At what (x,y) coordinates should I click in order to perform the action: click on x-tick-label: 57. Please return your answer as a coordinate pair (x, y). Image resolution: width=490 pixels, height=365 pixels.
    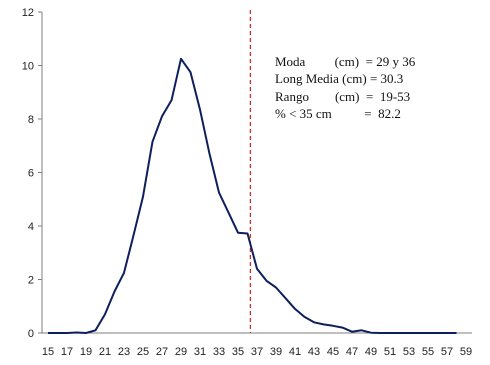
    Looking at the image, I should click on (447, 352).